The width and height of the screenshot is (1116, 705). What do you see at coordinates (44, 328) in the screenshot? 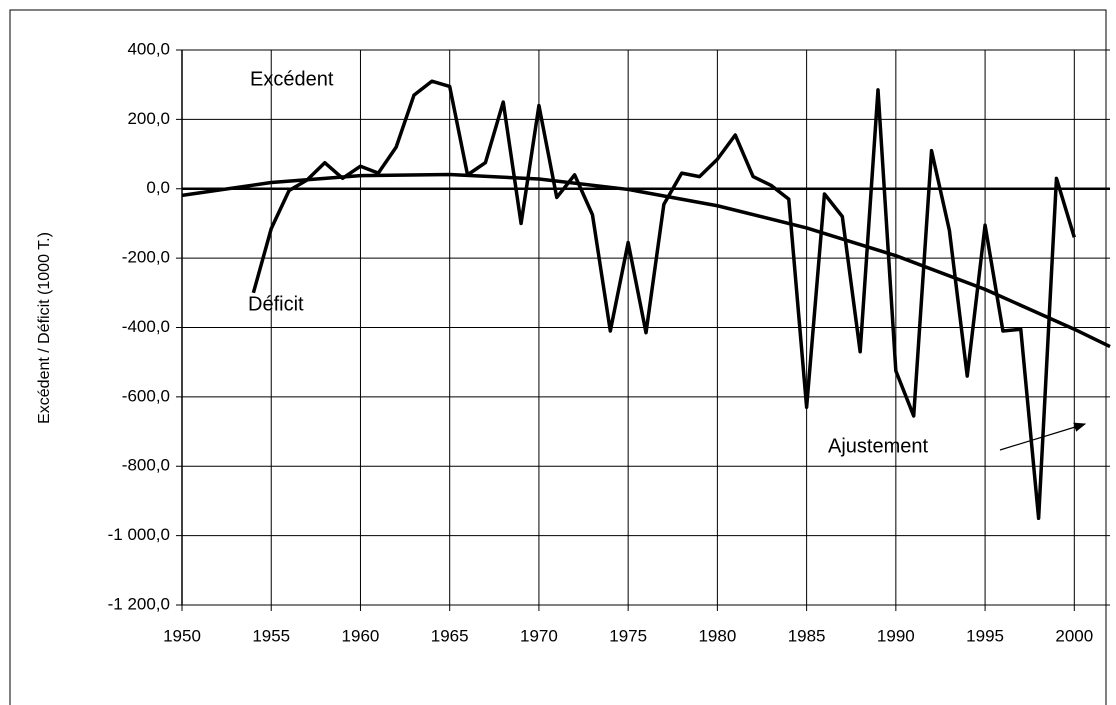
I see `y-axis-label: Excédent / Déficit (1000 T.)` at bounding box center [44, 328].